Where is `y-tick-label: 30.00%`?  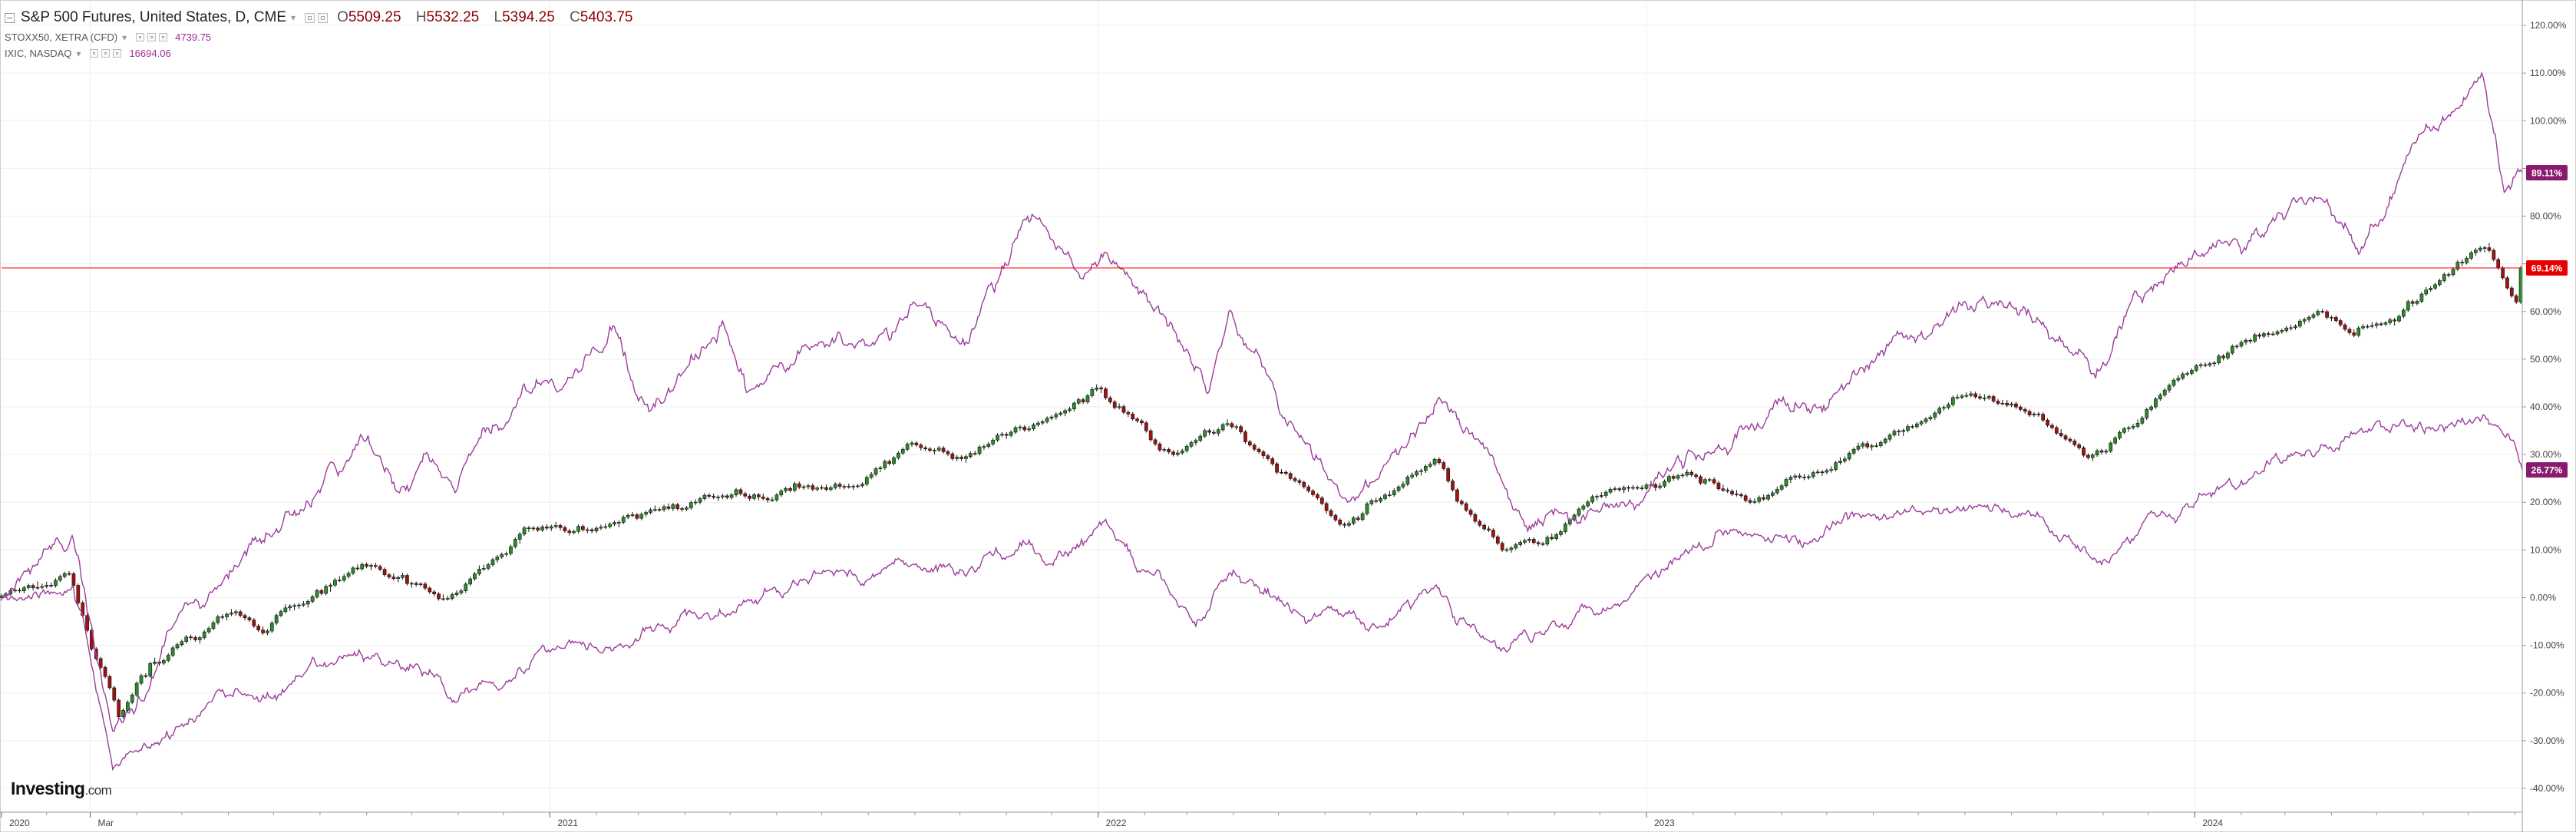 y-tick-label: 30.00% is located at coordinates (2545, 454).